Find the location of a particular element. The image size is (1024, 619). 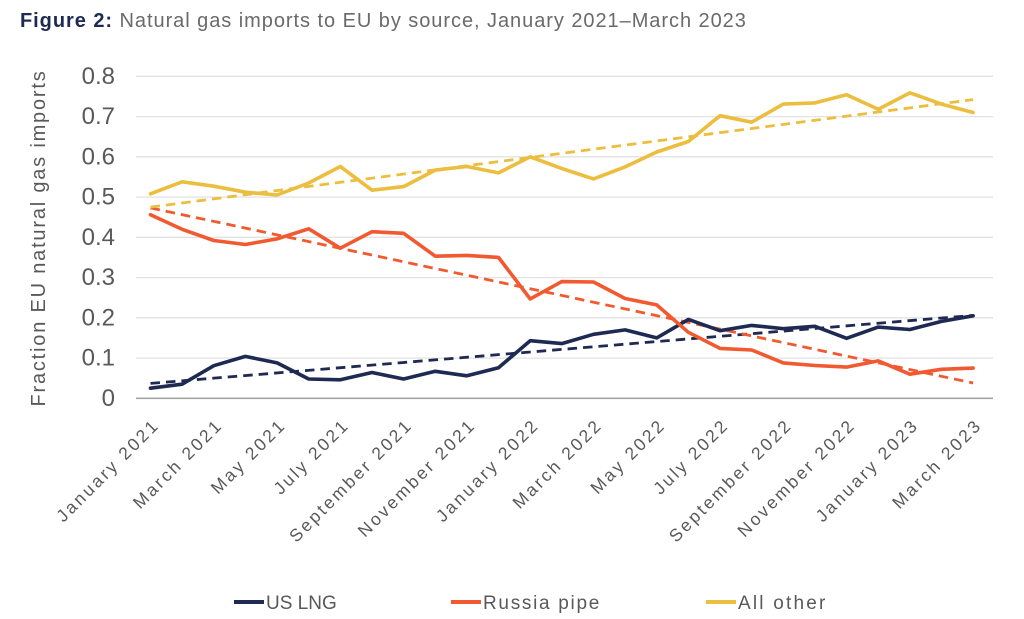

svg-text: 0.7 is located at coordinates (98, 116).